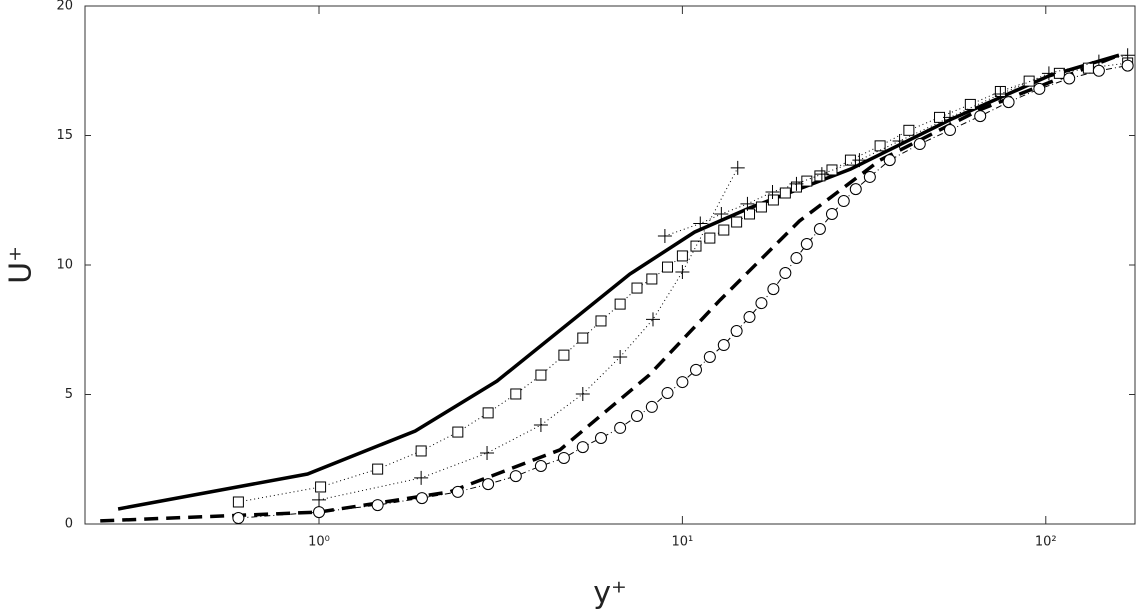  What do you see at coordinates (64, 7) in the screenshot?
I see `y-tick-label: 20` at bounding box center [64, 7].